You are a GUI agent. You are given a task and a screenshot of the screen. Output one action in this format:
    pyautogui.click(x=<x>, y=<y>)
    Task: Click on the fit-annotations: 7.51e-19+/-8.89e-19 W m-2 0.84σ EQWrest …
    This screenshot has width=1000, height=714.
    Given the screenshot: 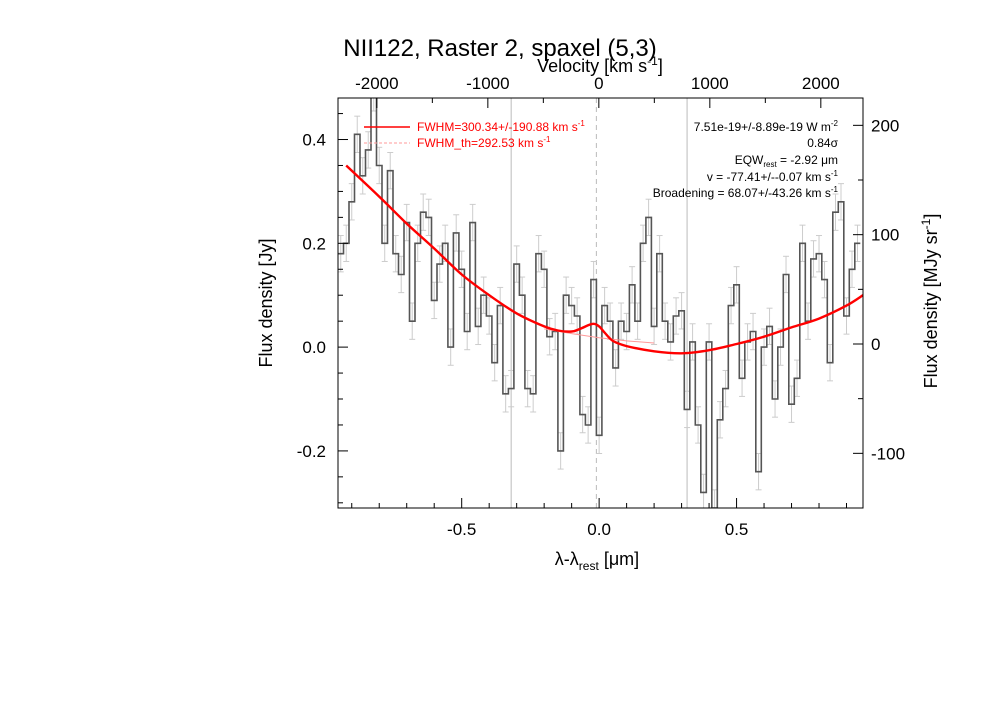 What is the action you would take?
    pyautogui.click(x=746, y=159)
    